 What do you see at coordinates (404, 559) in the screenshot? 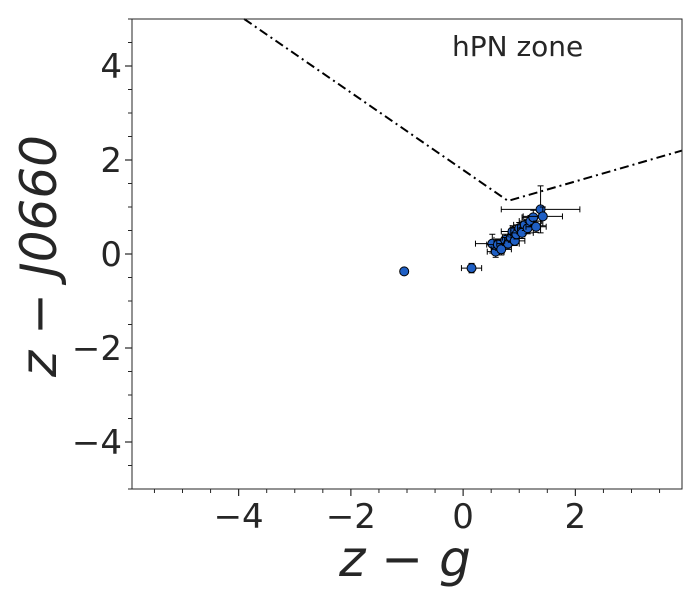
I see `x-axis-title: z − g` at bounding box center [404, 559].